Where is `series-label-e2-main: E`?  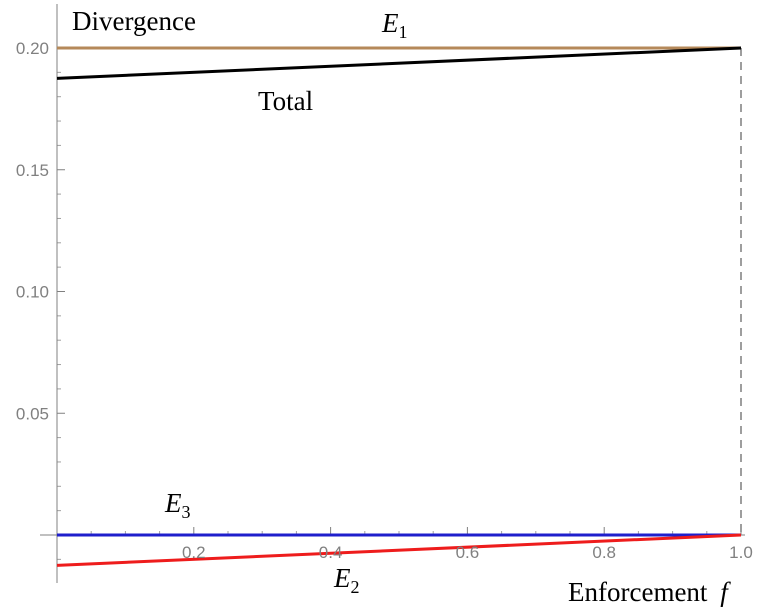 series-label-e2-main: E is located at coordinates (342, 578).